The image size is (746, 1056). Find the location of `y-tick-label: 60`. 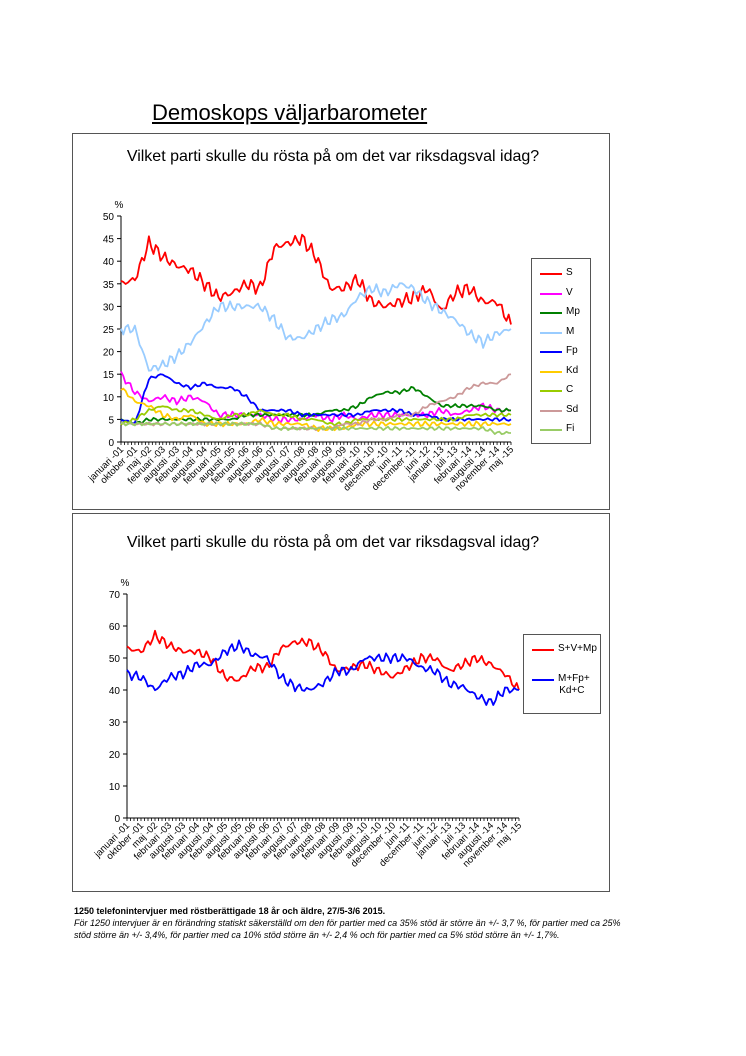

y-tick-label: 60 is located at coordinates (115, 627).